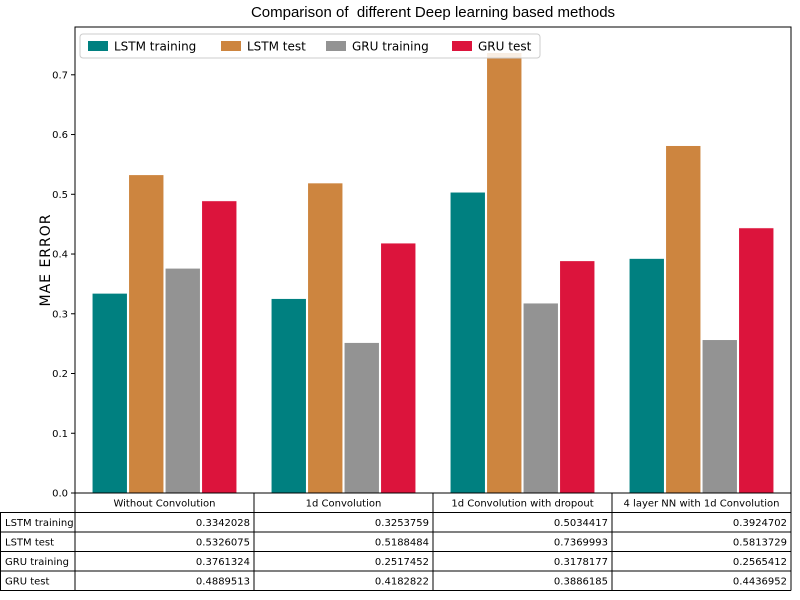 This screenshot has width=800, height=600. What do you see at coordinates (402, 543) in the screenshot?
I see `table-cell: 0.5188484` at bounding box center [402, 543].